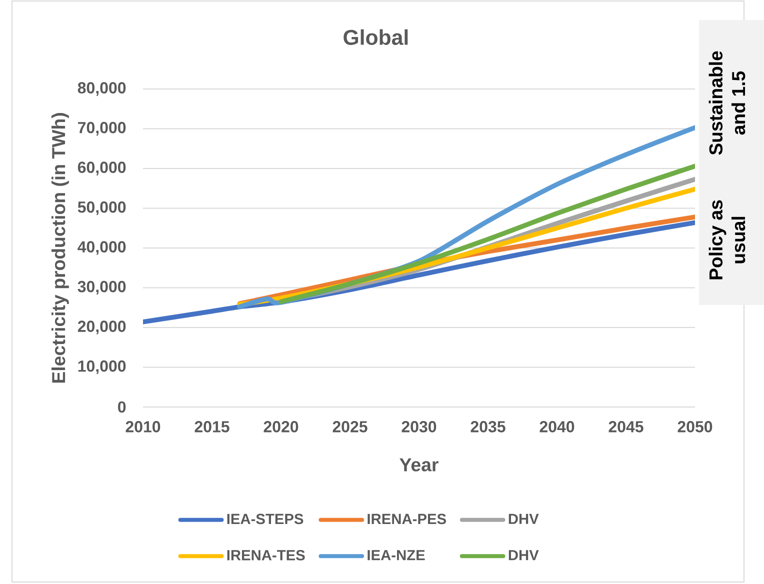 The width and height of the screenshot is (764, 584). What do you see at coordinates (488, 426) in the screenshot?
I see `x-tick-label: 2035` at bounding box center [488, 426].